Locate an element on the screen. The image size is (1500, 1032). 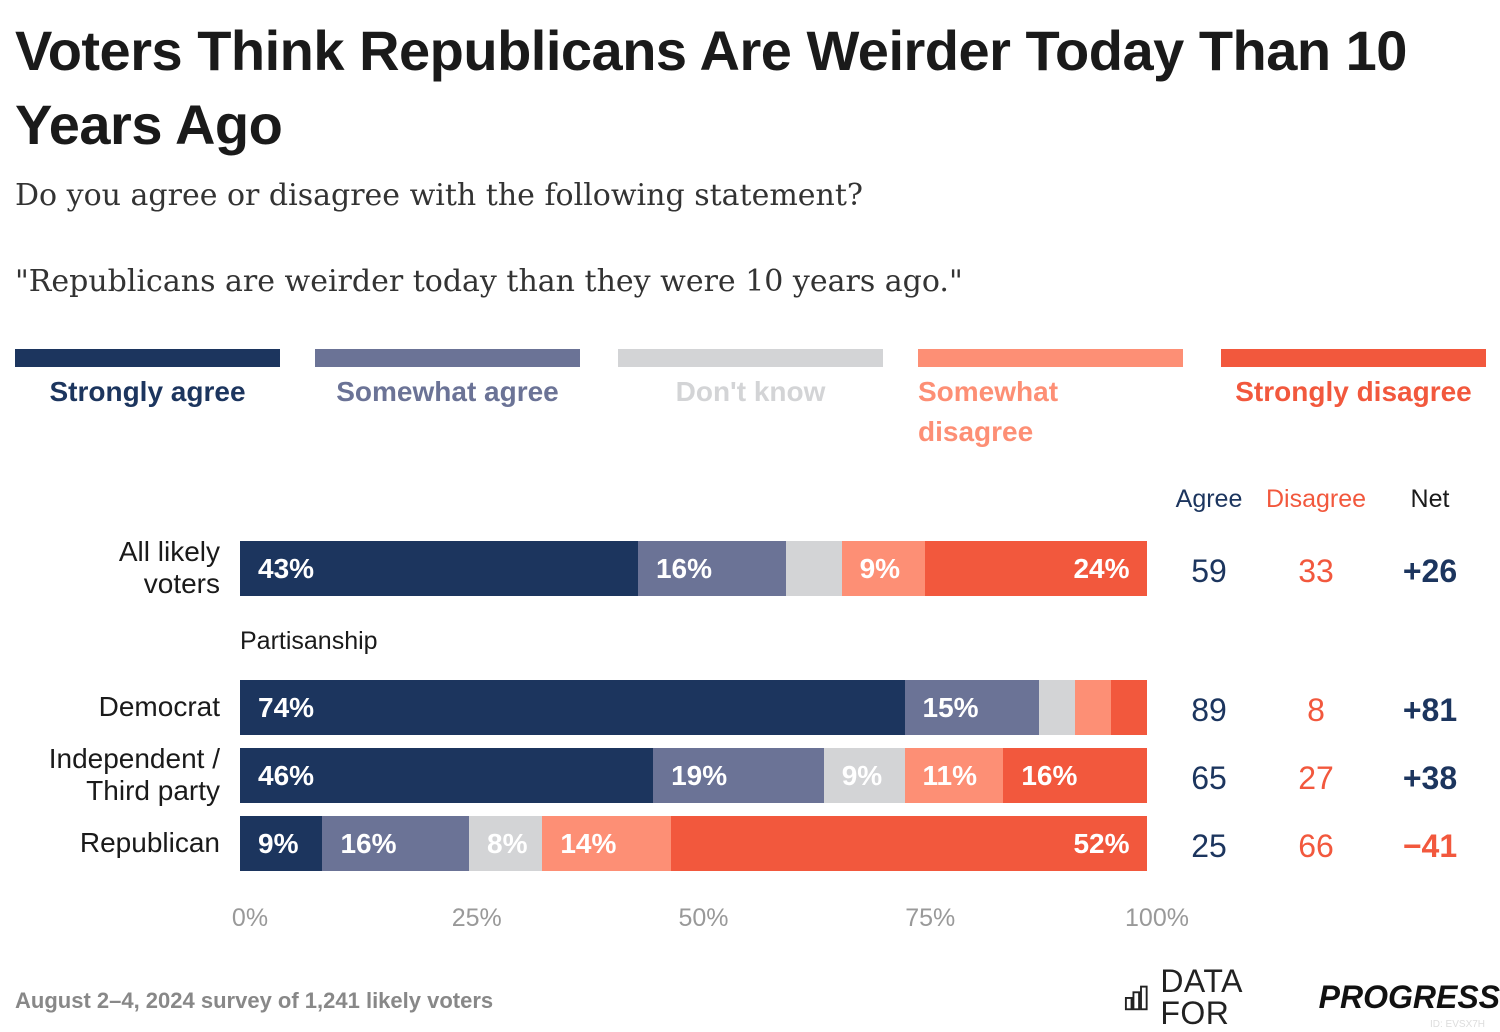
bar-segment-don-t-know: 9% is located at coordinates (864, 775).